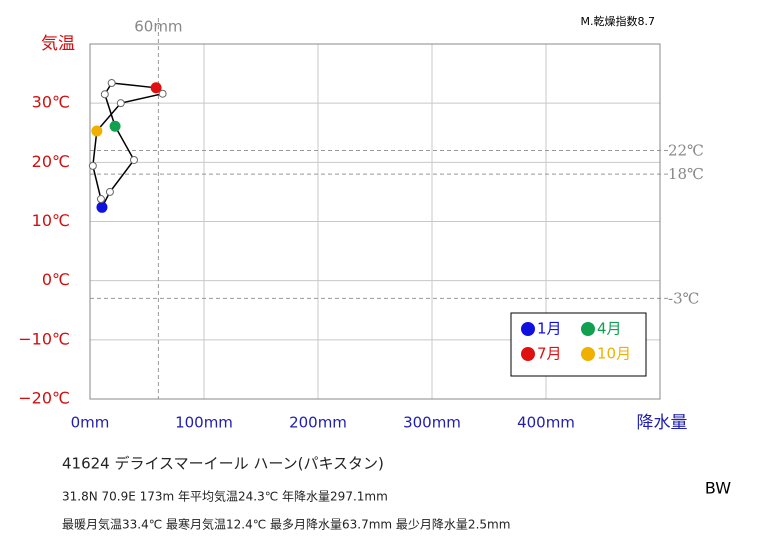 Image resolution: width=763 pixels, height=545 pixels. Describe the element at coordinates (618, 21) in the screenshot. I see `index-label: M.乾燥指数8.7` at that location.